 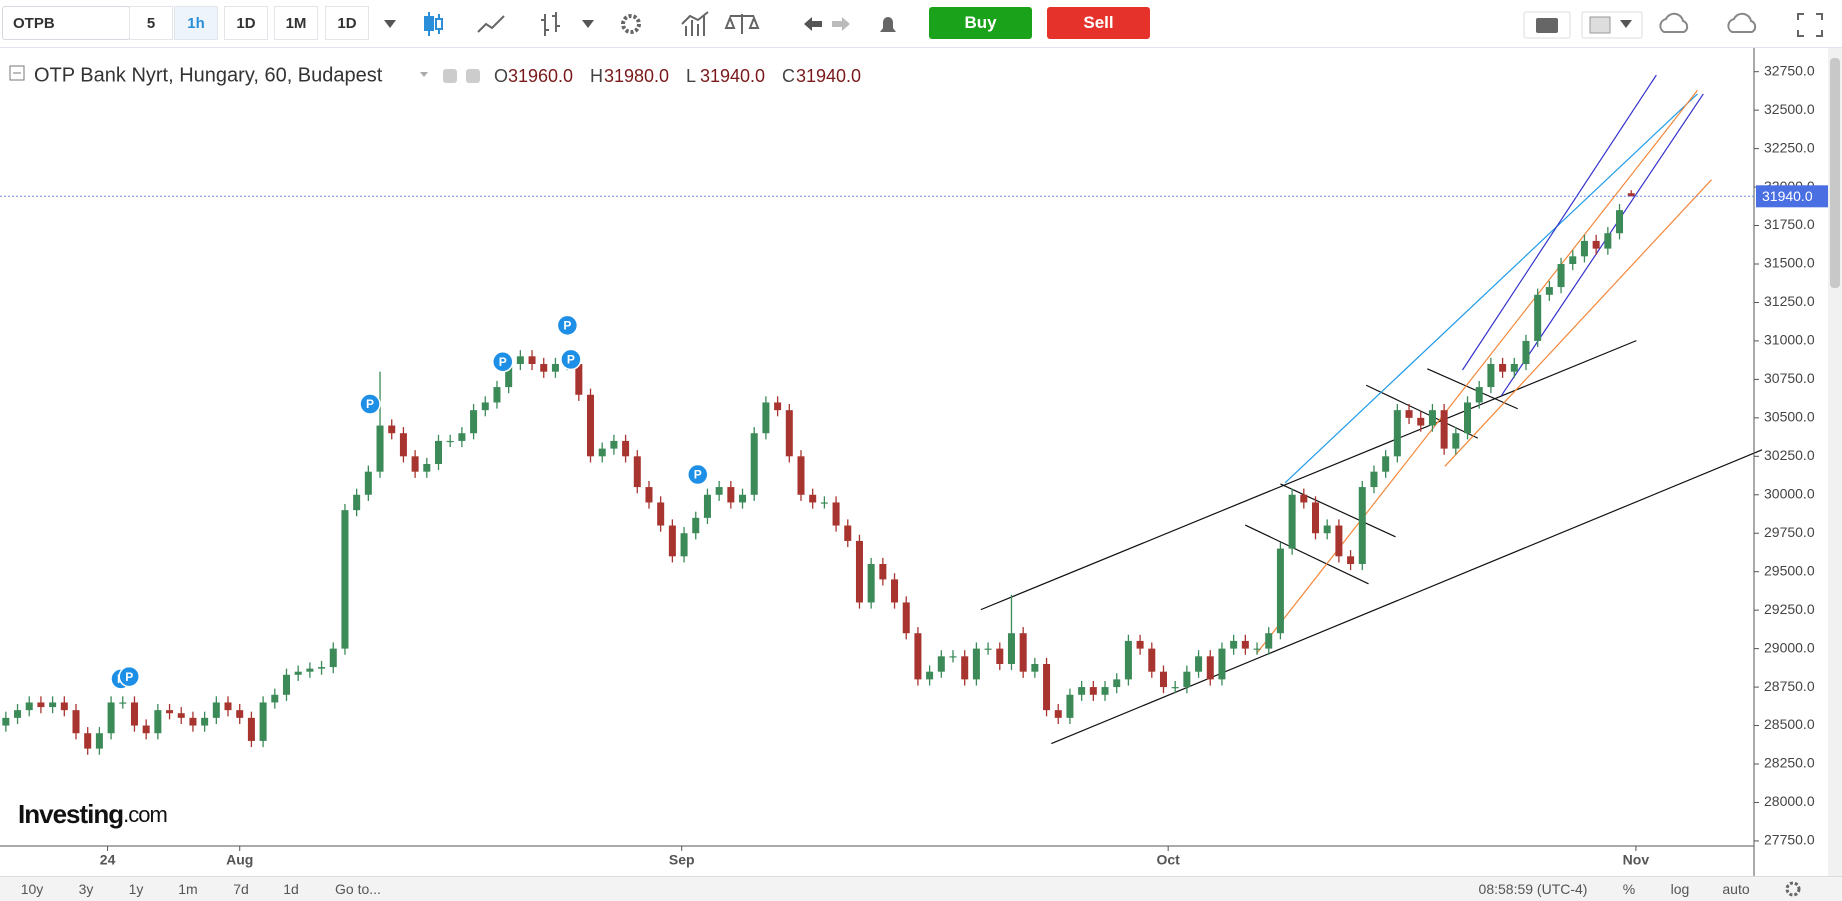 I want to click on compare-icon, so click(x=742, y=24).